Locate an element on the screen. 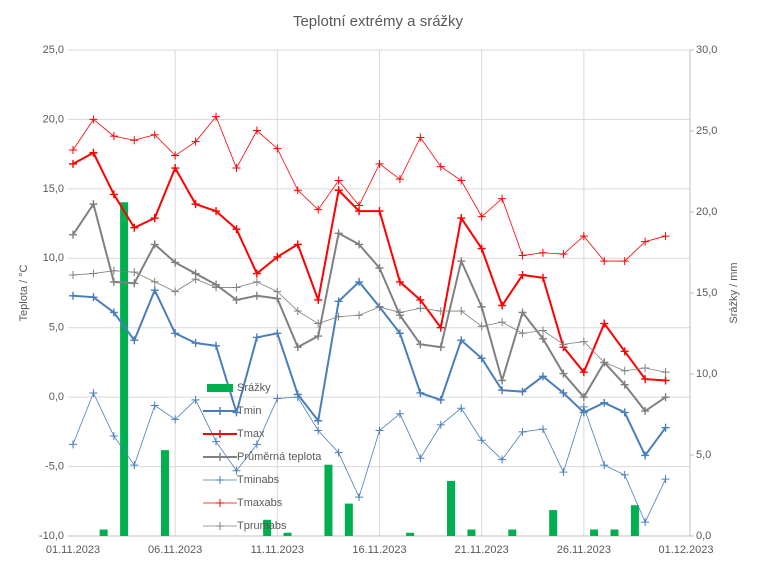  y-tick-label: -10,0 is located at coordinates (51, 536).